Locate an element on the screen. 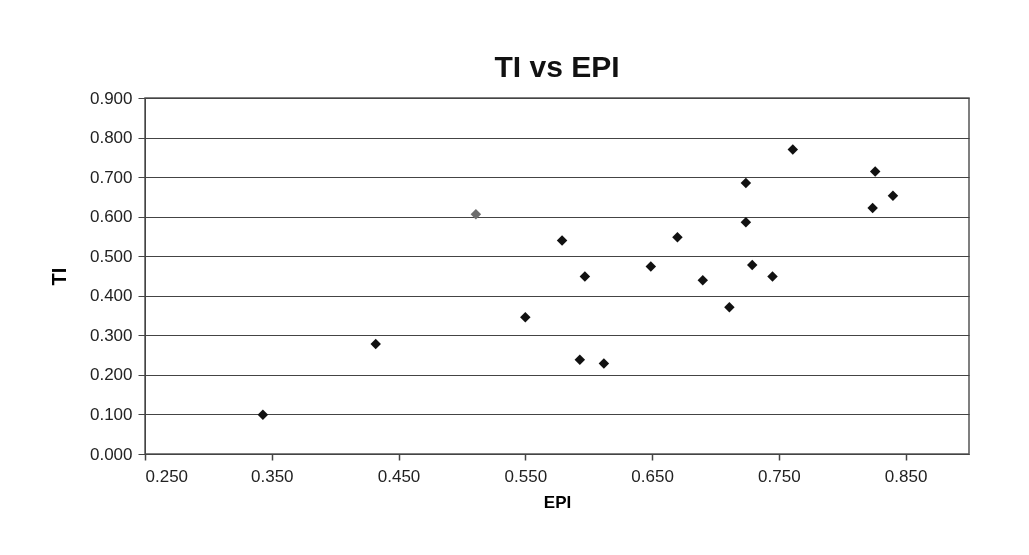  y-tick-label: 0.500 is located at coordinates (111, 256).